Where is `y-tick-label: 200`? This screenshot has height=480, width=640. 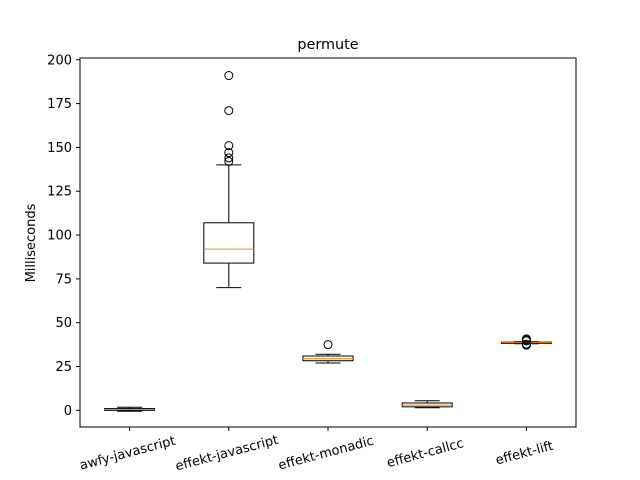
y-tick-label: 200 is located at coordinates (59, 60).